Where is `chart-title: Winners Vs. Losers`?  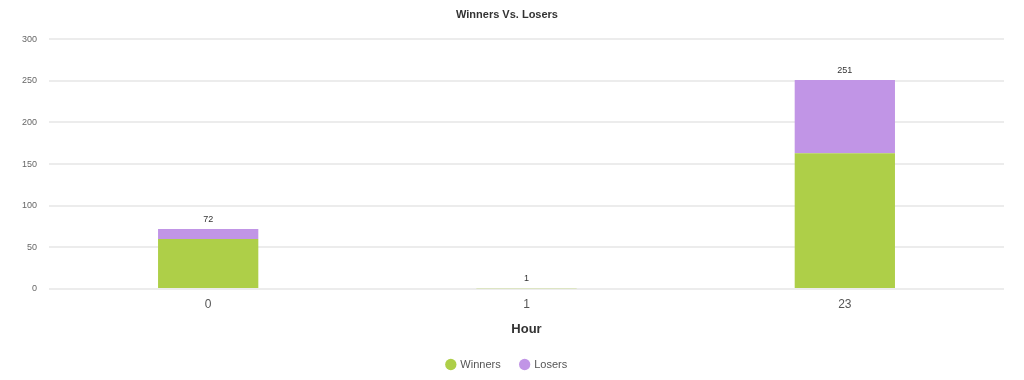
chart-title: Winners Vs. Losers is located at coordinates (507, 13).